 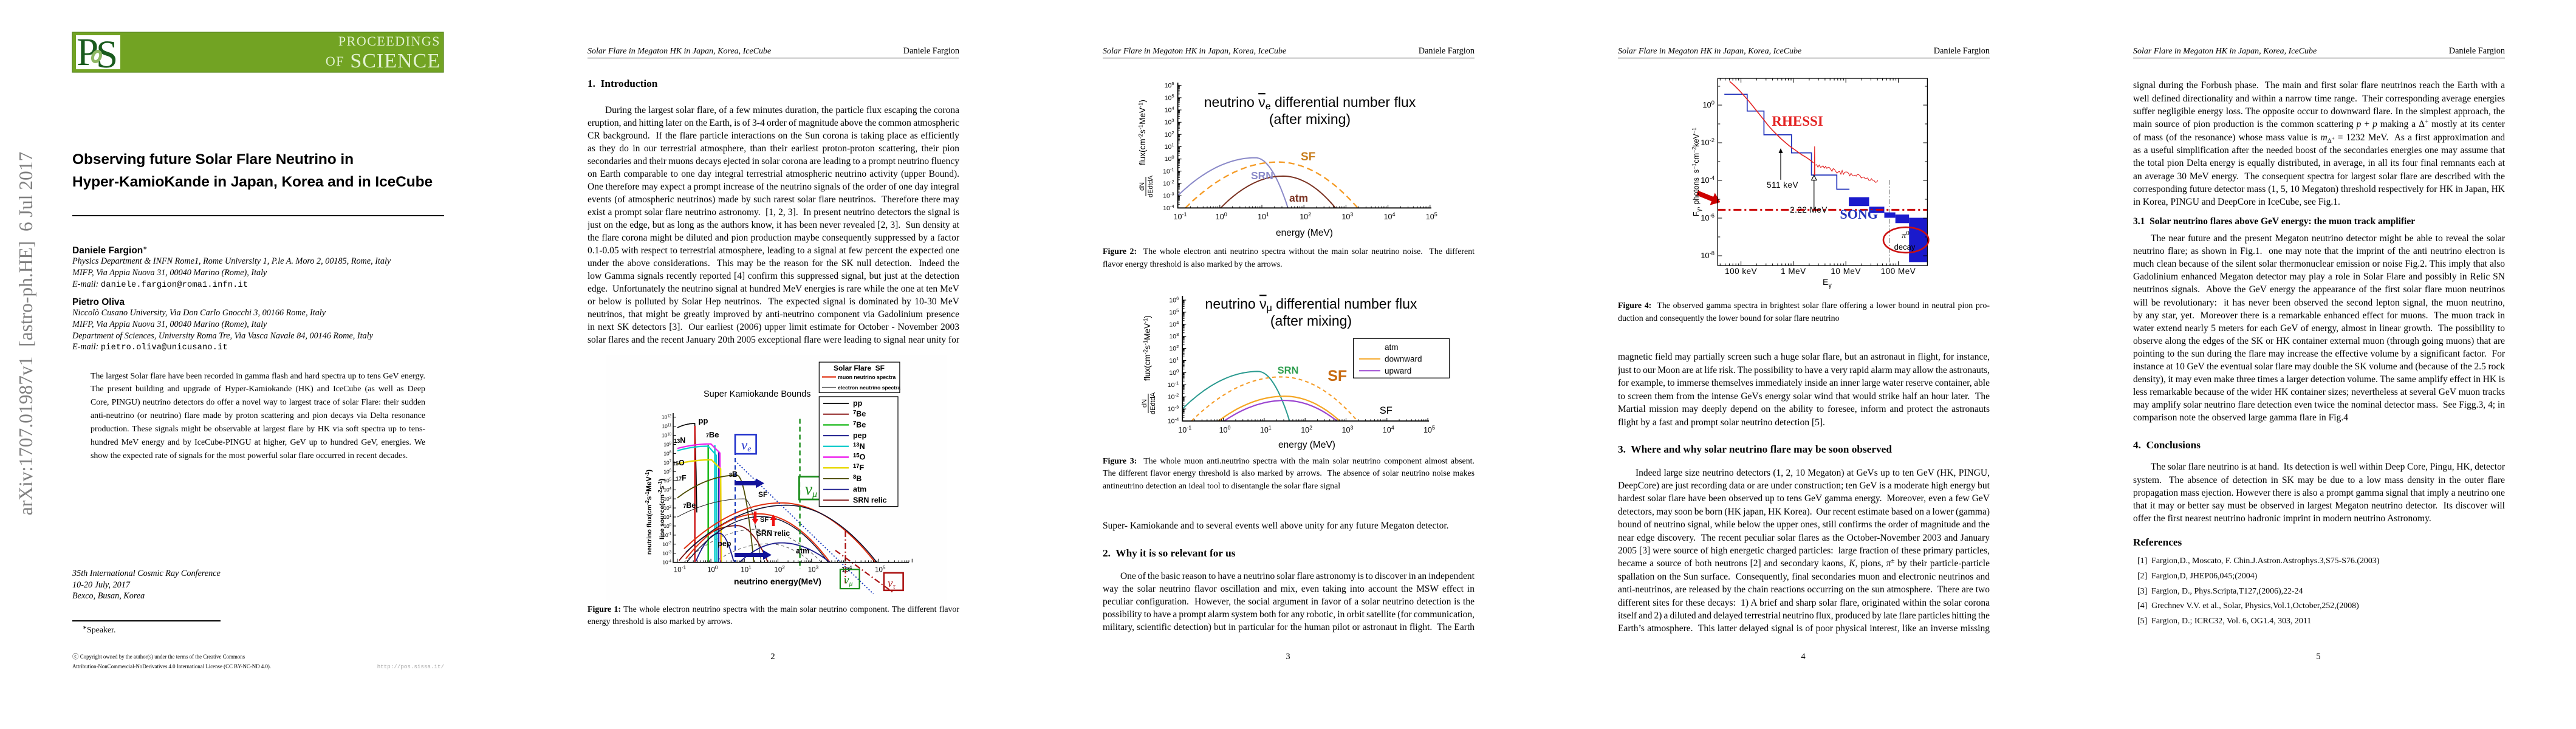 I want to click on svg-text: SRN, so click(x=1262, y=176).